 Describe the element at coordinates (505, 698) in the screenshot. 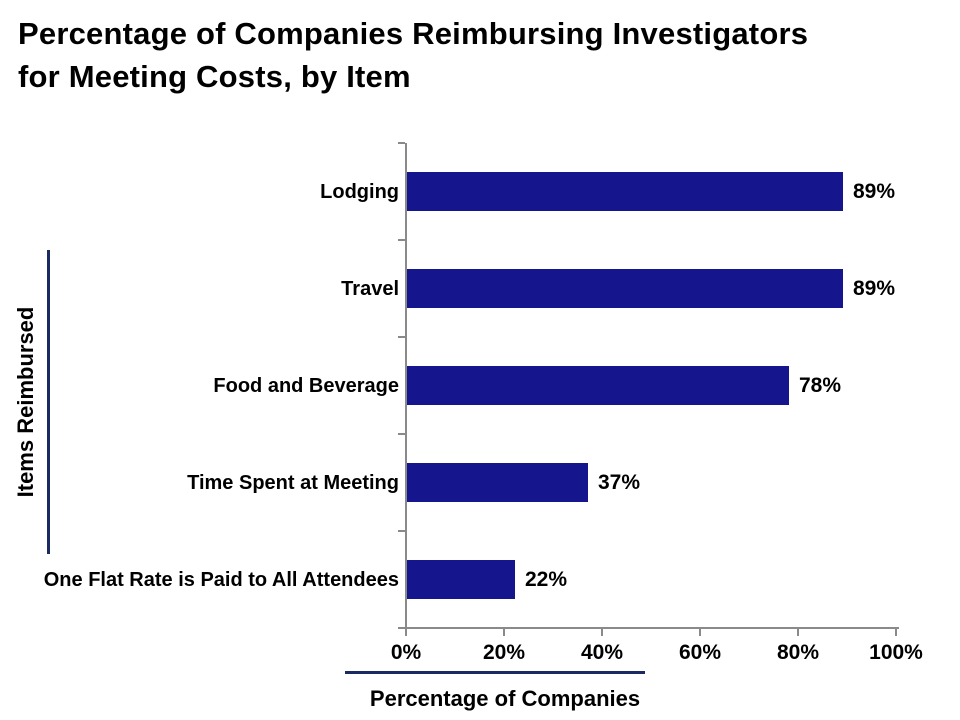

I see `x-axis-title: Percentage of Companies` at that location.